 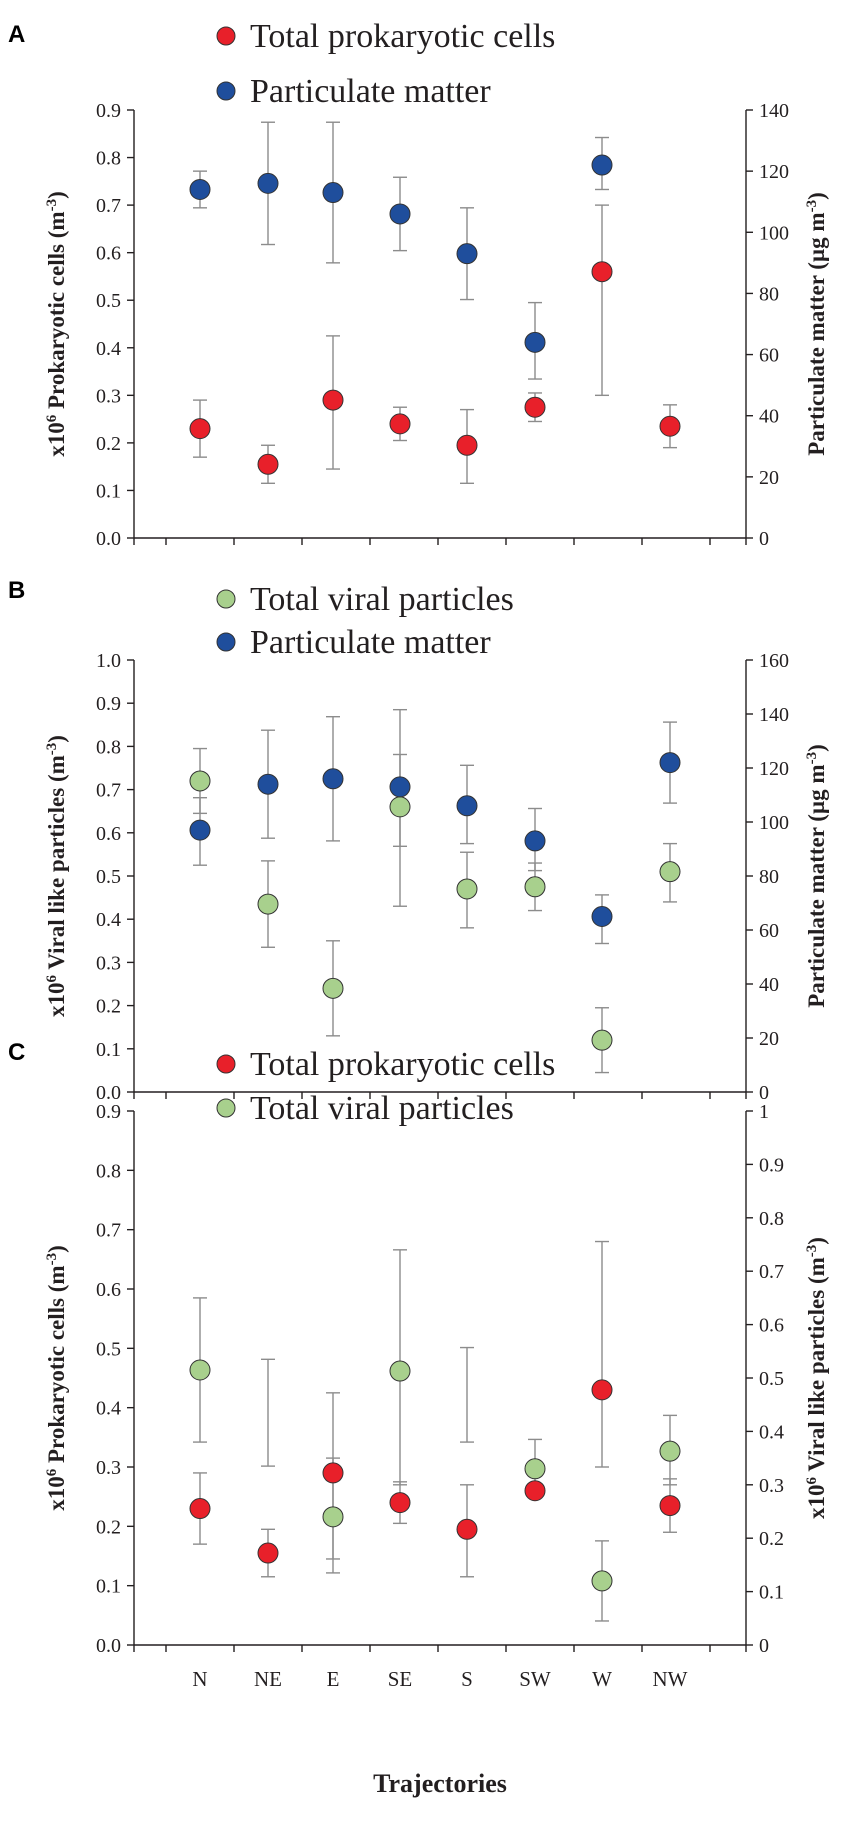 I want to click on panel-letter: B, so click(x=16, y=590).